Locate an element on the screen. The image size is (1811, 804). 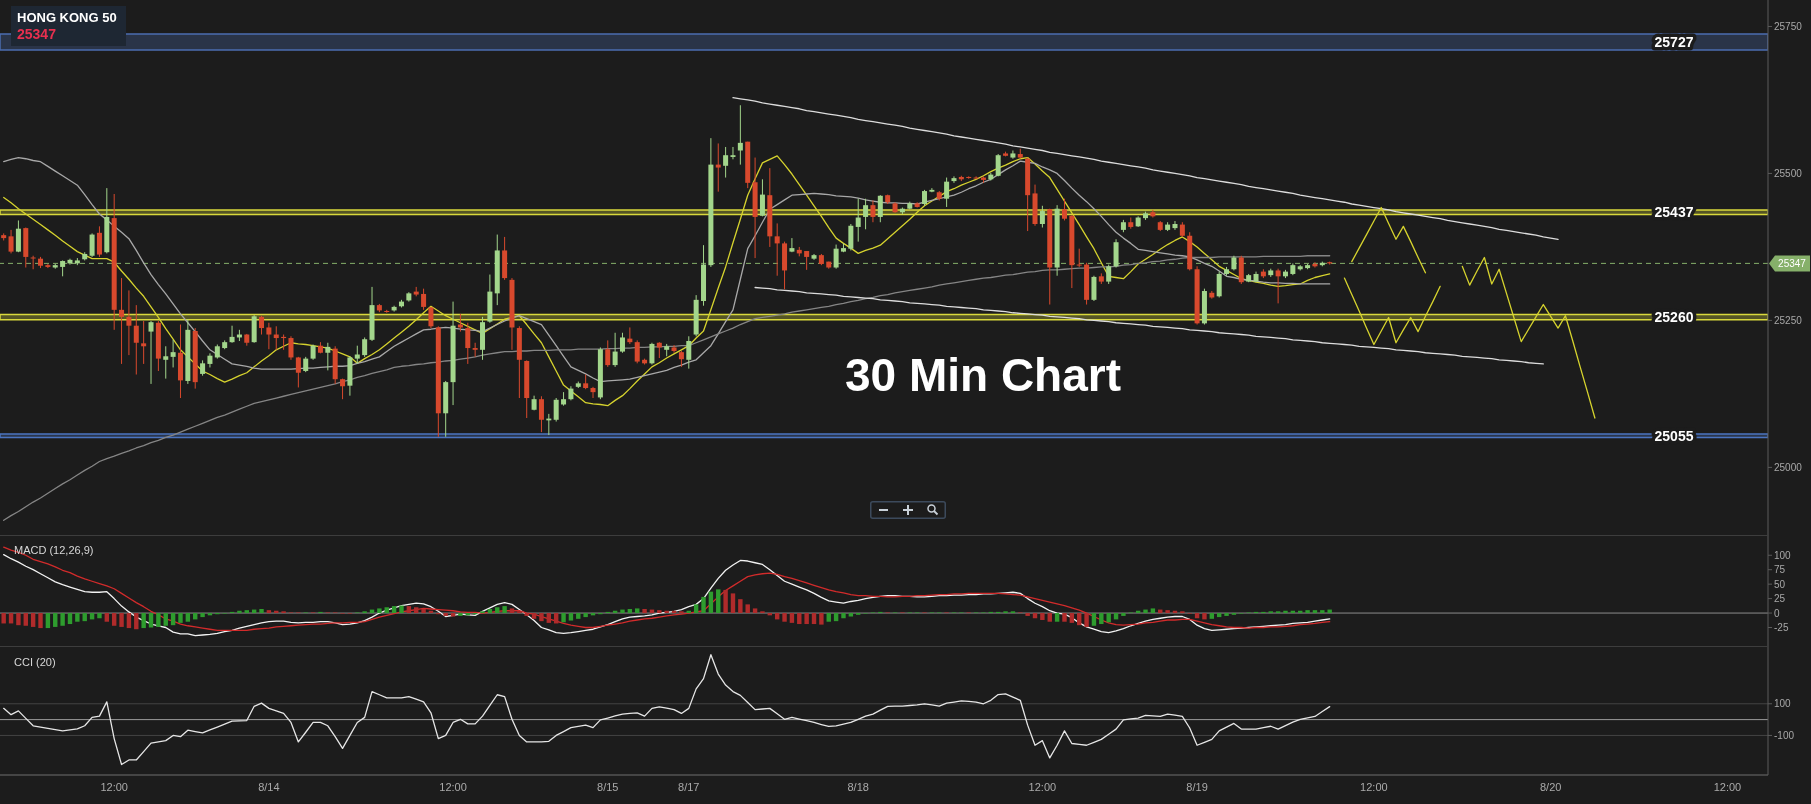
x-tick-label: 8/17 is located at coordinates (689, 786).